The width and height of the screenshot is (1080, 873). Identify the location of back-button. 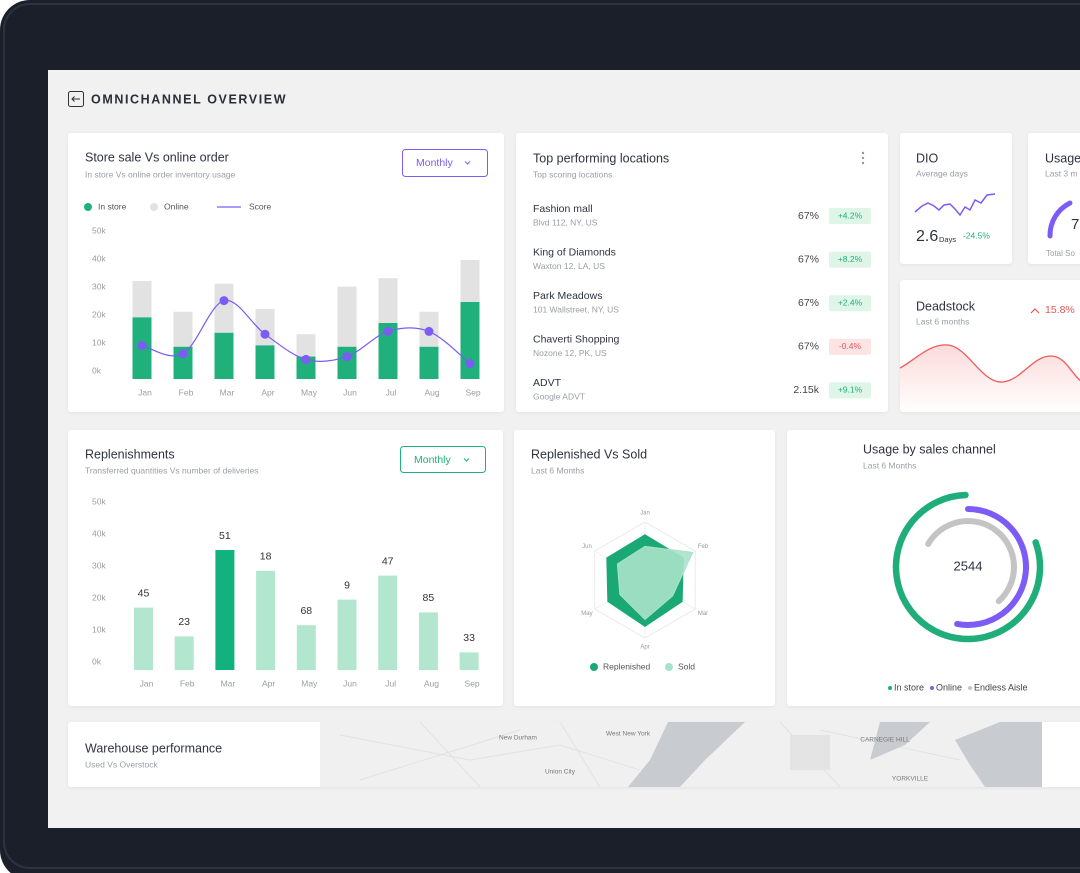
(76, 99).